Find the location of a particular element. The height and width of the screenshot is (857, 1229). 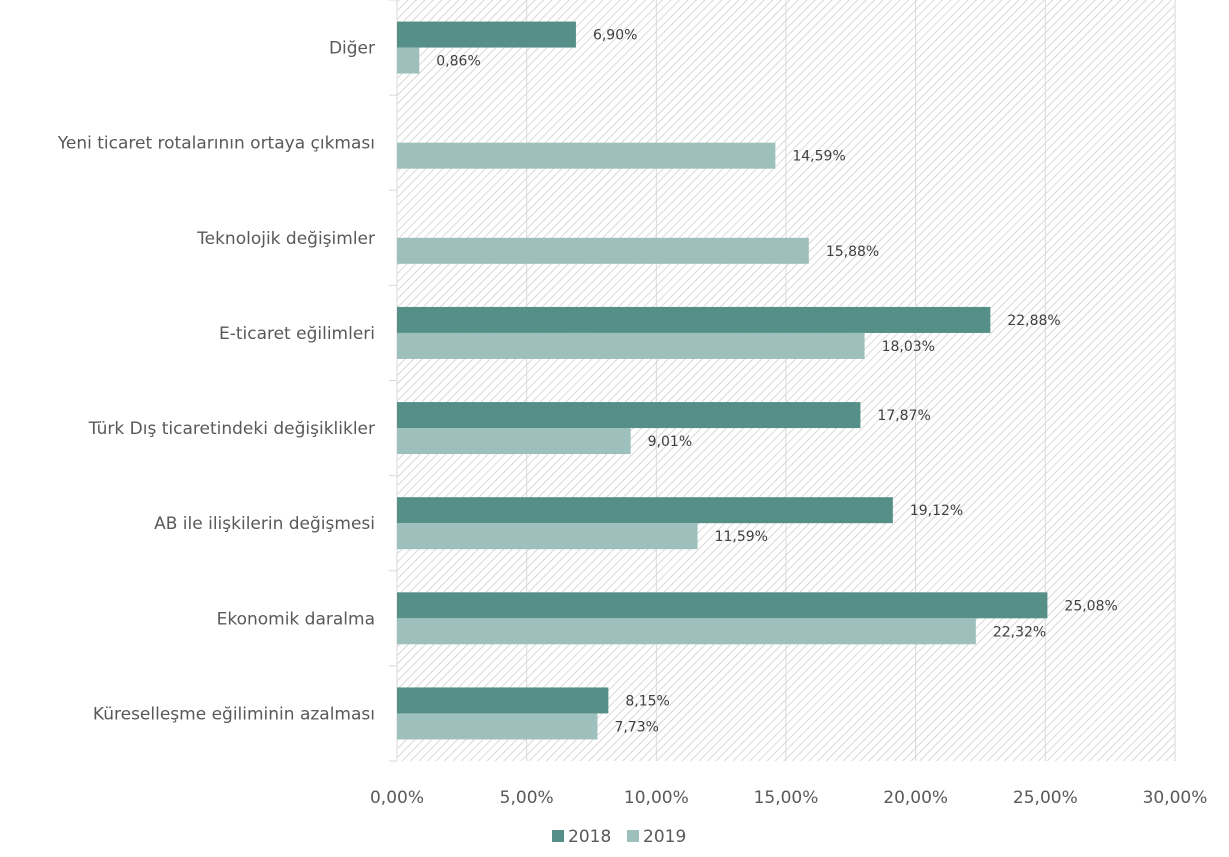

x-tick-label-6: 30,00% is located at coordinates (1175, 798).